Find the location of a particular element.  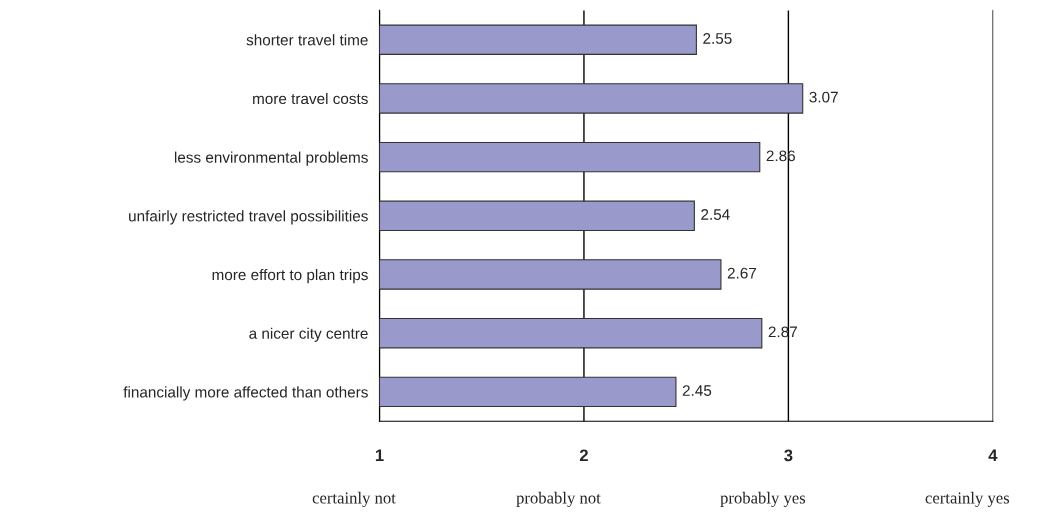

y-tick-label: unfairly restricted travel possibilities is located at coordinates (248, 217).